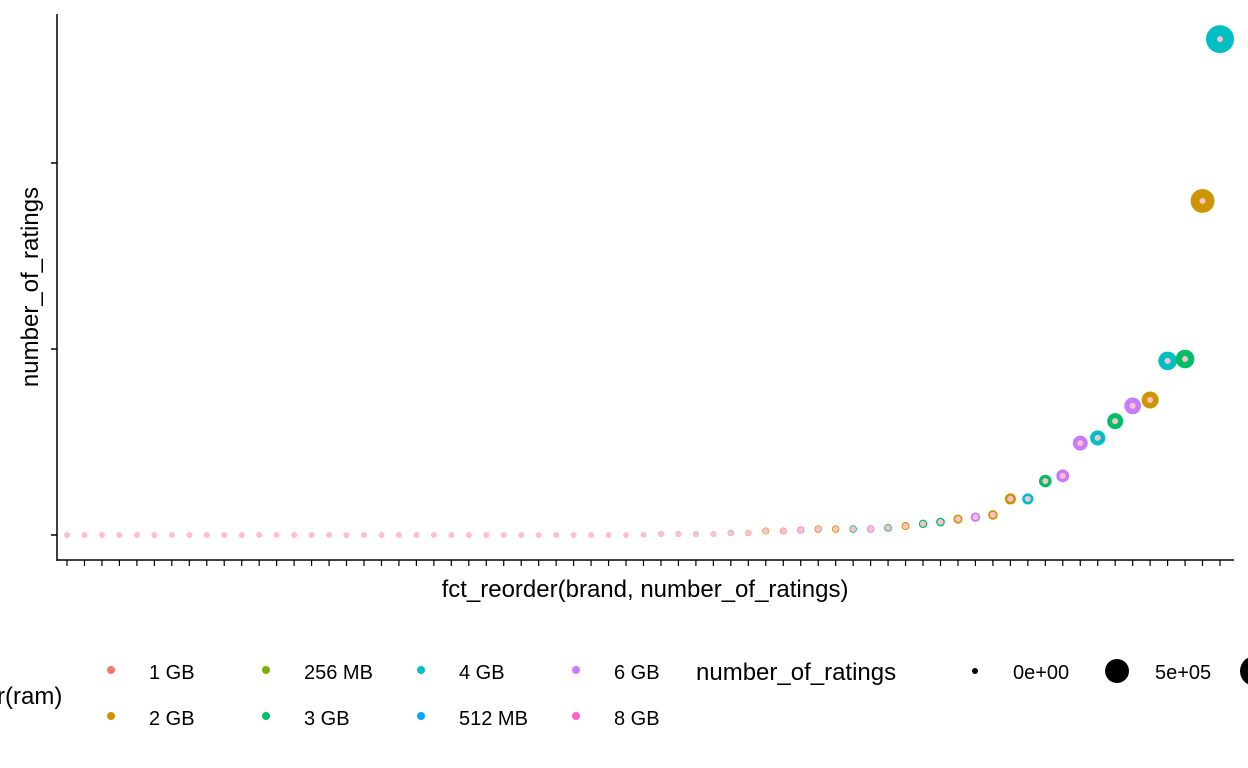  What do you see at coordinates (30, 287) in the screenshot?
I see `y-axis-label: number_of_ratings` at bounding box center [30, 287].